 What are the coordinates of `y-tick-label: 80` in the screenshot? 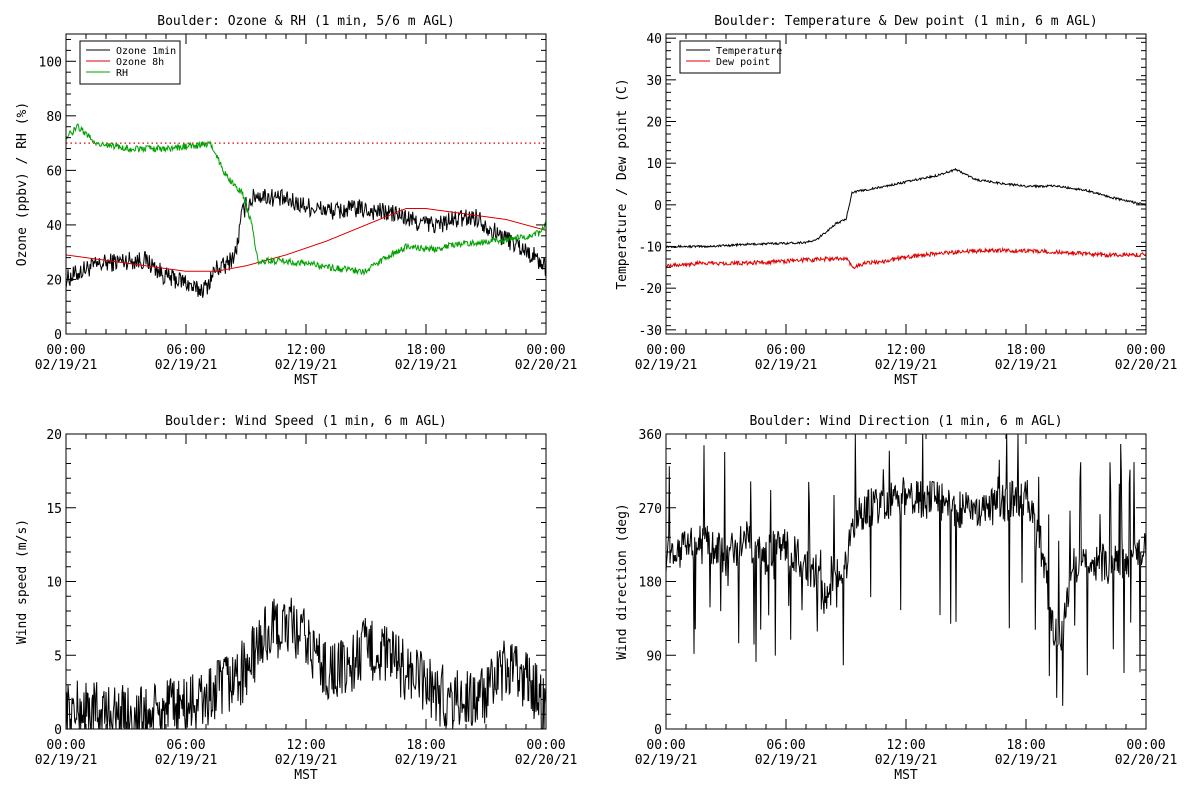 It's located at (54, 117).